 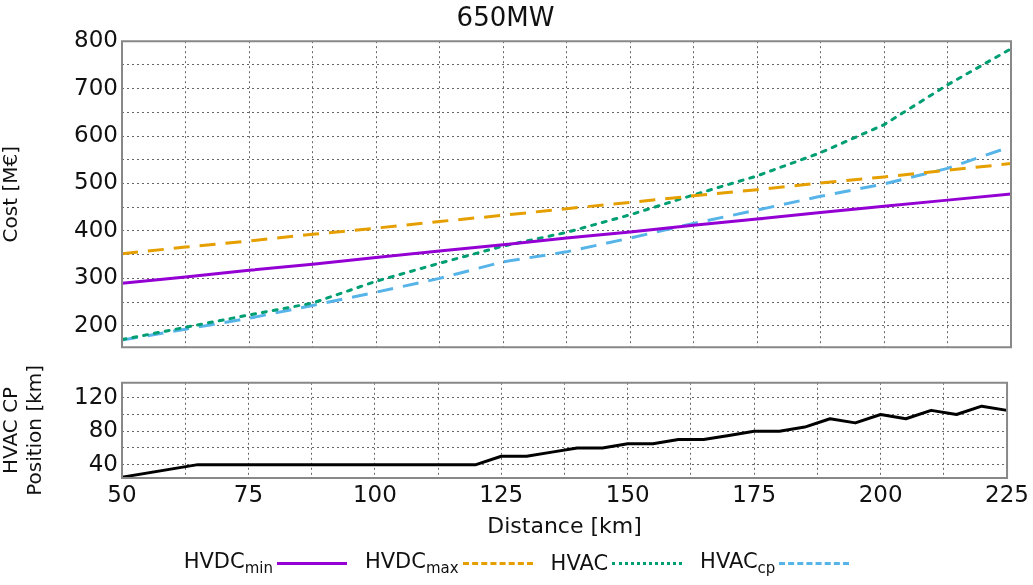 What do you see at coordinates (566, 209) in the screenshot?
I see `line-series` at bounding box center [566, 209].